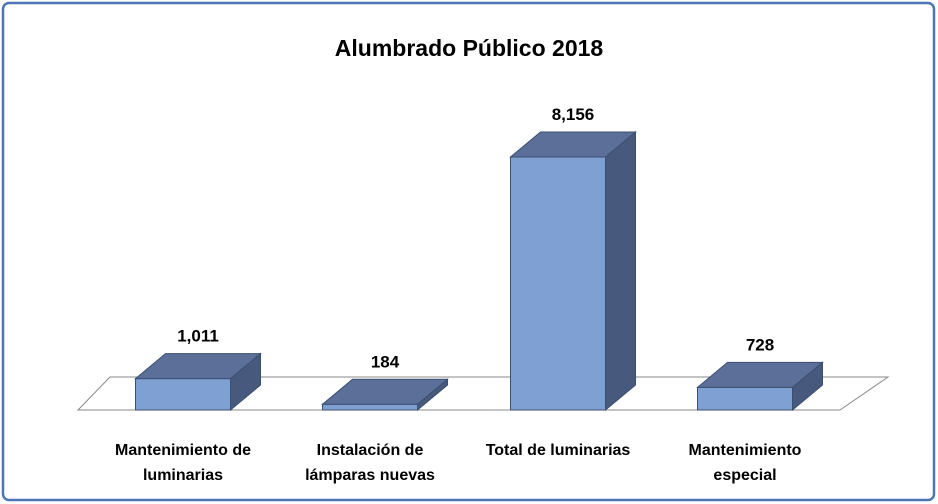  Describe the element at coordinates (370, 463) in the screenshot. I see `x-tick-label: Instalación de lámparas nuevas` at that location.